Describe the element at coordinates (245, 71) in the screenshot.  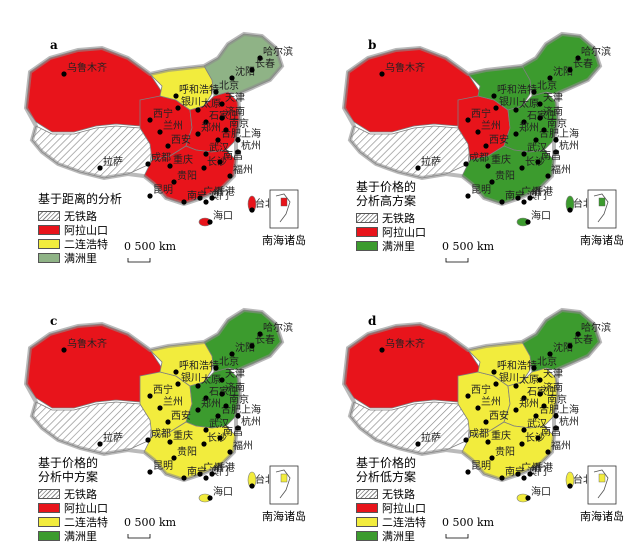
I see `city-label: 沈阳` at that location.